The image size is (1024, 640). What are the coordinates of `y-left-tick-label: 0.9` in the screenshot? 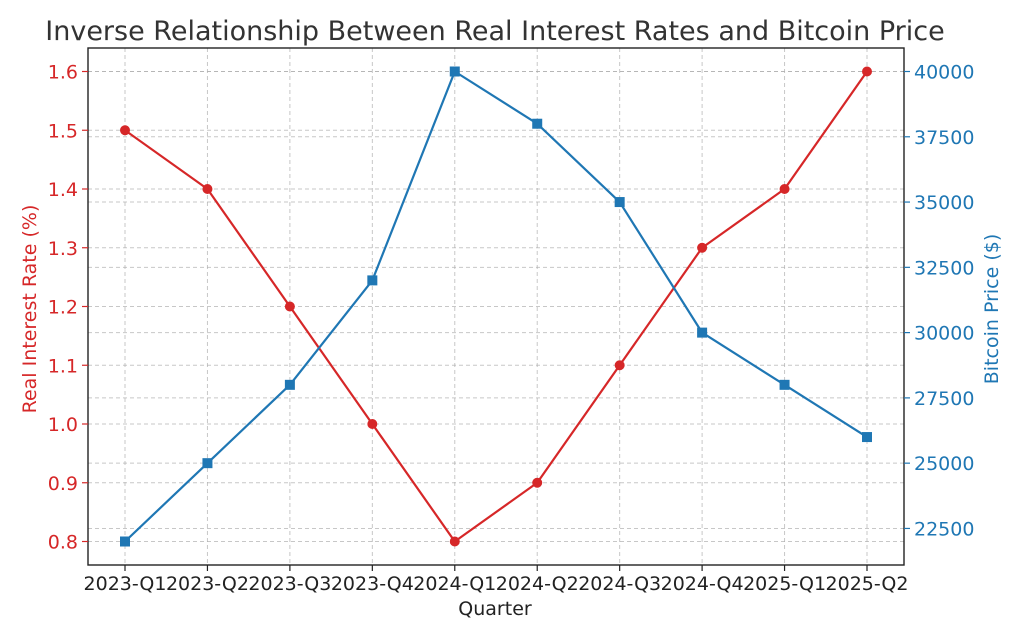 It's located at (63, 484).